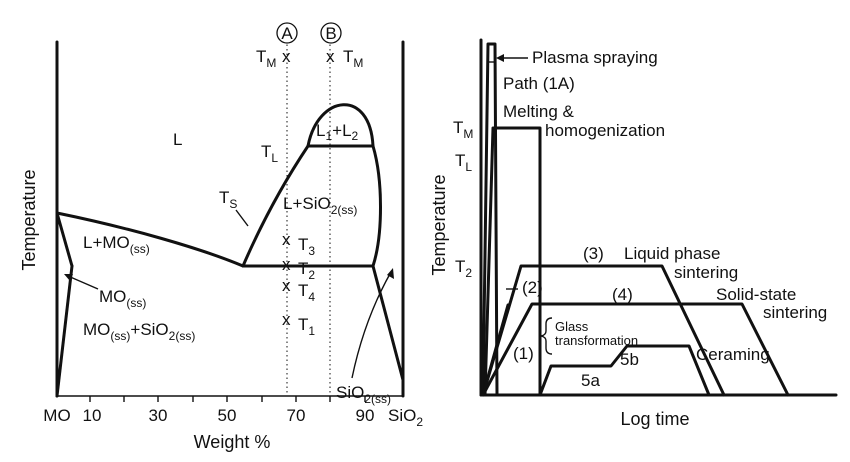 The image size is (850, 462). I want to click on composition-marker-b: B, so click(331, 33).